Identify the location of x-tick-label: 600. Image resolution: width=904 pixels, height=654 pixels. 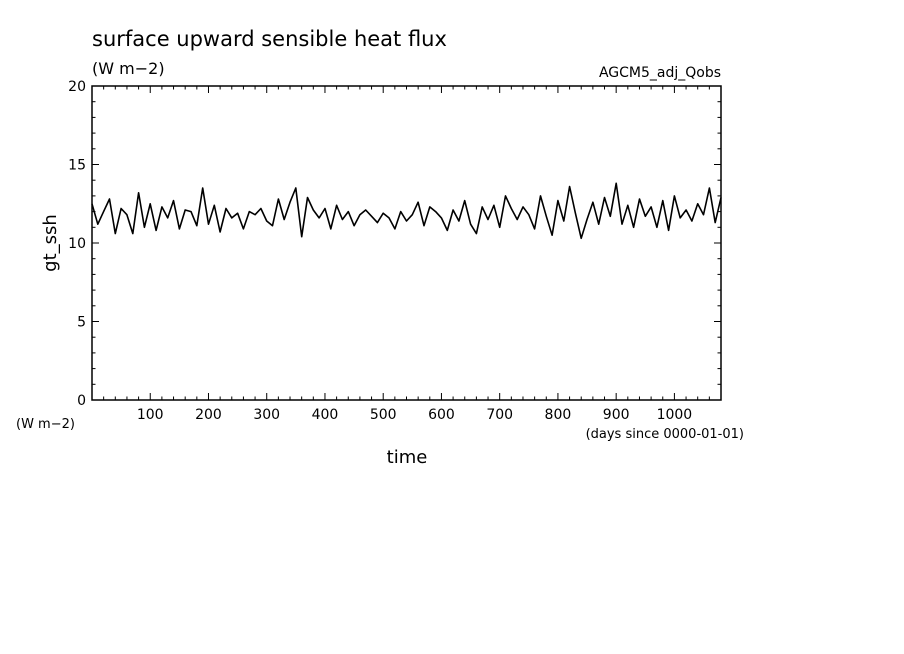
(441, 415).